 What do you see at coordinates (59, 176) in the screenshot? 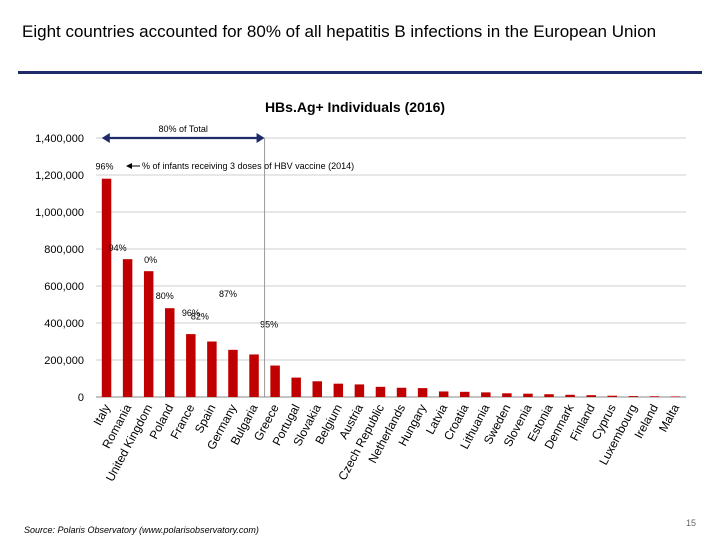
I see `y-tick-label: 1,200,000` at bounding box center [59, 176].